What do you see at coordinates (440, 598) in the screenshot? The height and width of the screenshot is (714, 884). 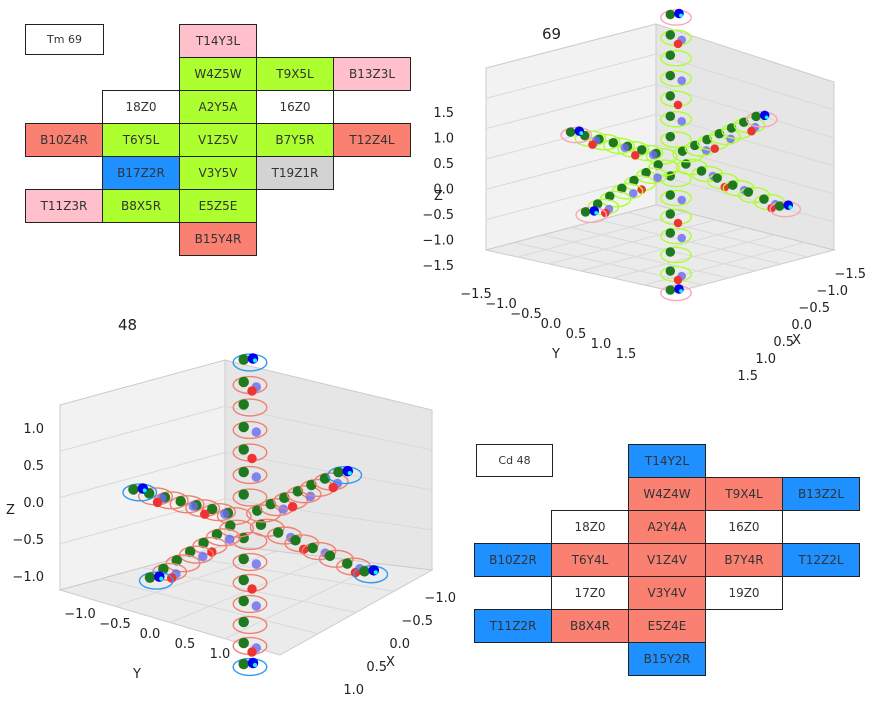 I see `plot-48-x-tick: −1.0` at bounding box center [440, 598].